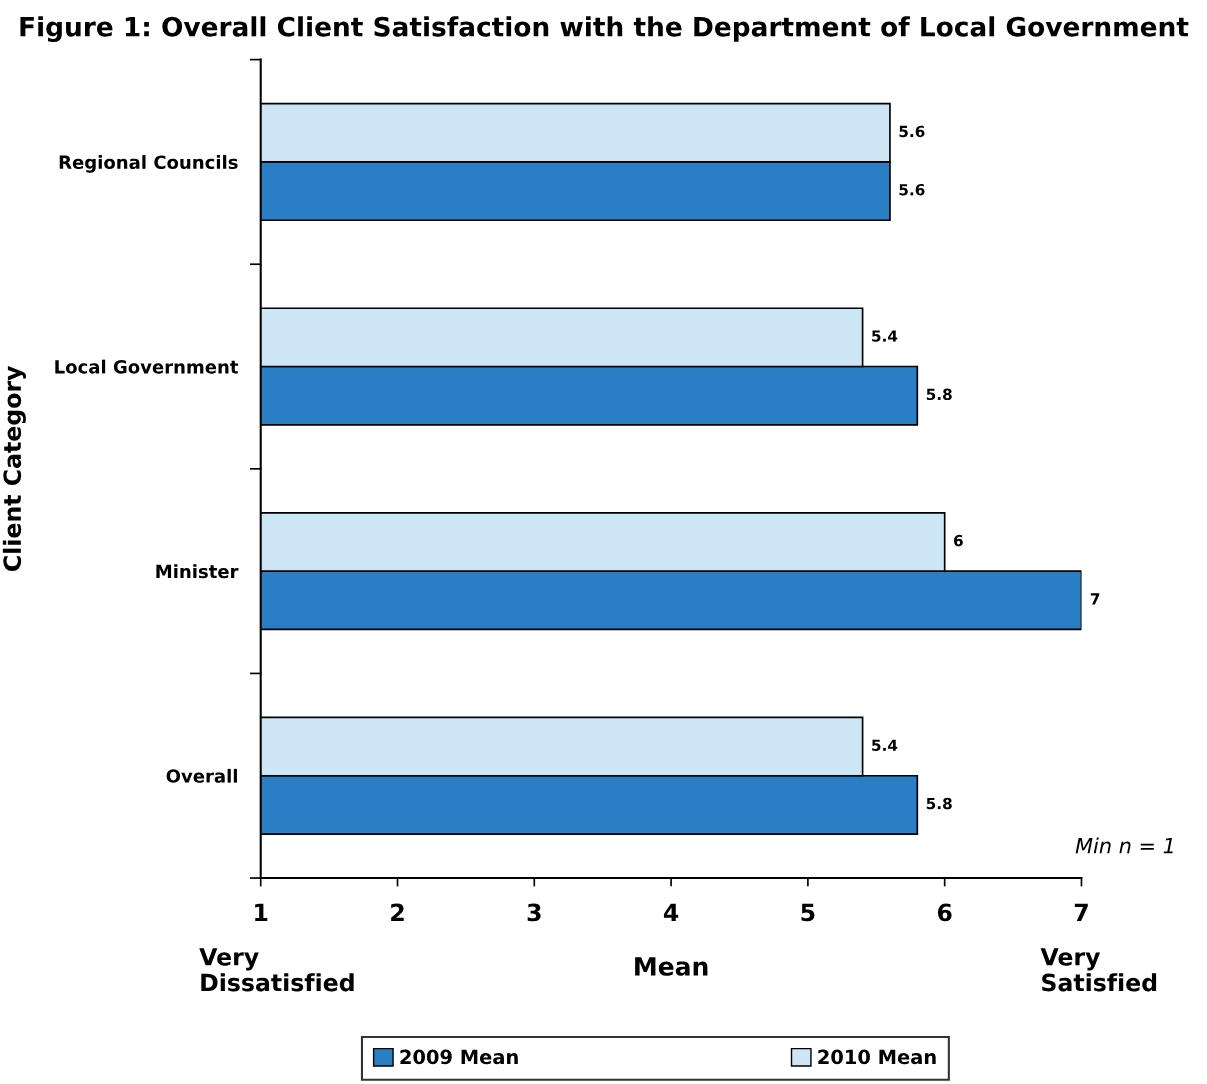 The image size is (1207, 1084). I want to click on data-label: 6, so click(958, 540).